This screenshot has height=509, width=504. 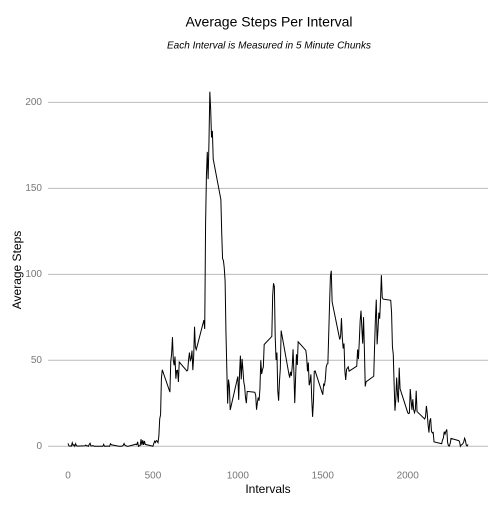 What do you see at coordinates (238, 476) in the screenshot?
I see `x-tick-label: 1000` at bounding box center [238, 476].